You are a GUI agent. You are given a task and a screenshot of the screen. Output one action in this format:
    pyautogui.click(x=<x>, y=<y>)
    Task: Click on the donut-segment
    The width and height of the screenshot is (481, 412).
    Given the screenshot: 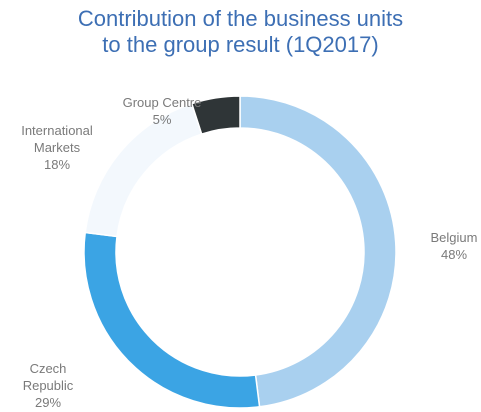 What is the action you would take?
    pyautogui.click(x=215, y=115)
    